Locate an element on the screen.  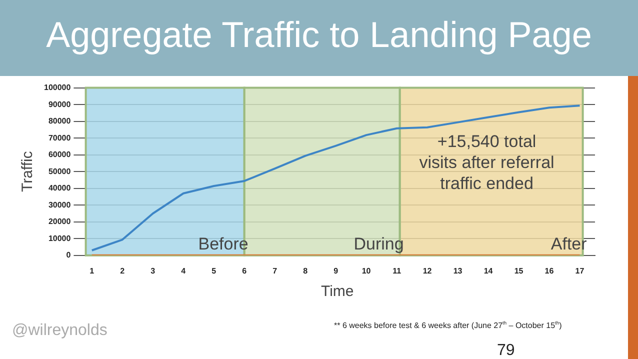
x-tick-label: 8 is located at coordinates (305, 271).